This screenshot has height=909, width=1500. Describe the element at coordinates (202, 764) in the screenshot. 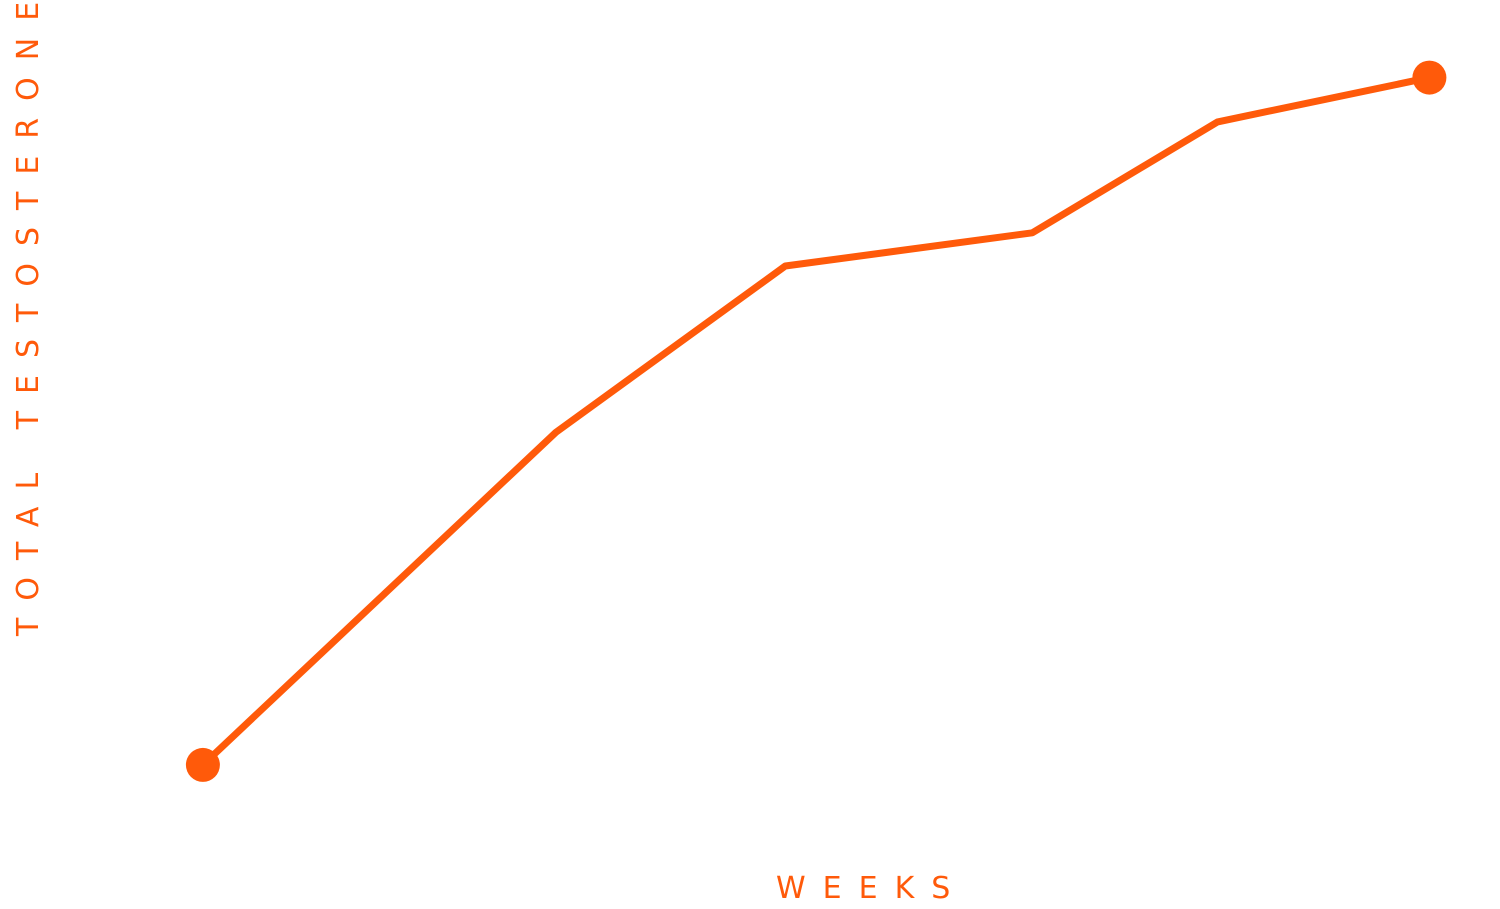

I see `start-point-marker` at that location.